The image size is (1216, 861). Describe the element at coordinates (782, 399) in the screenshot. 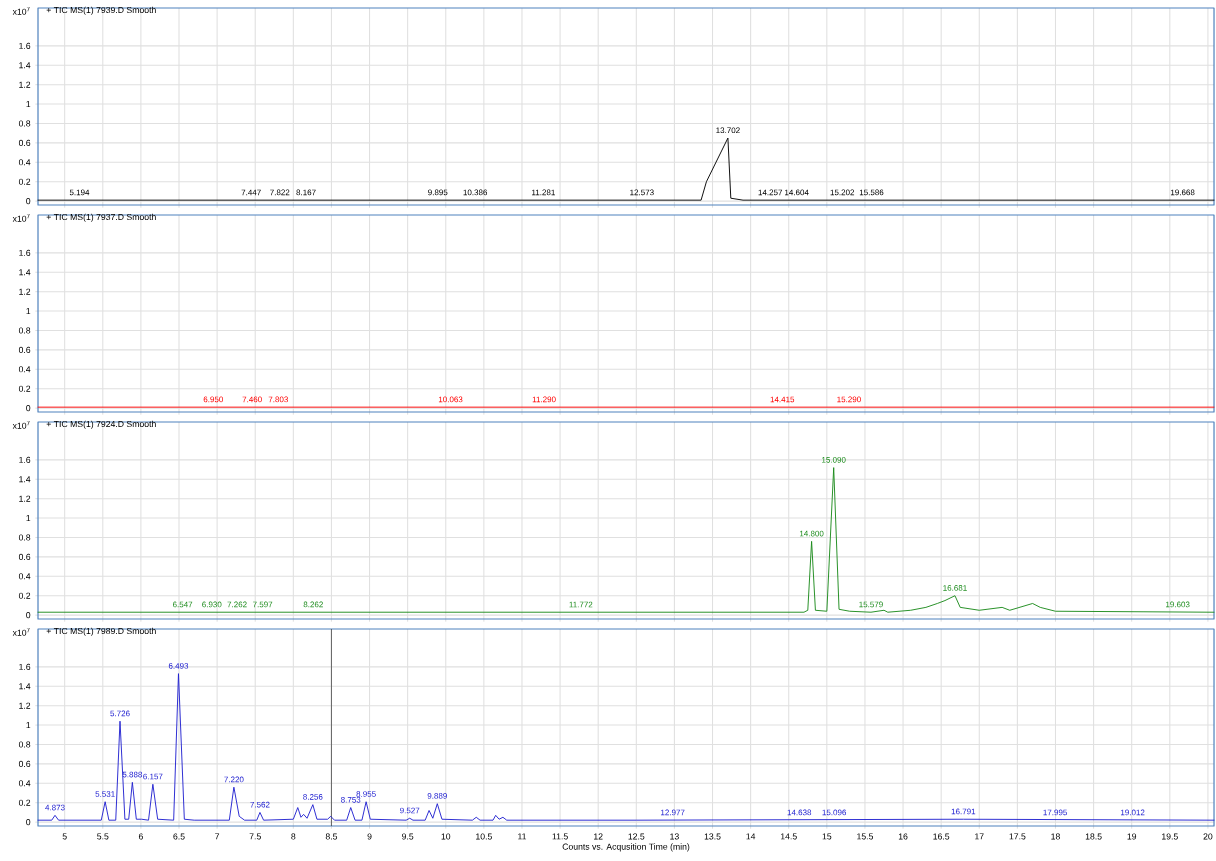

I see `annotation: 14.415` at that location.